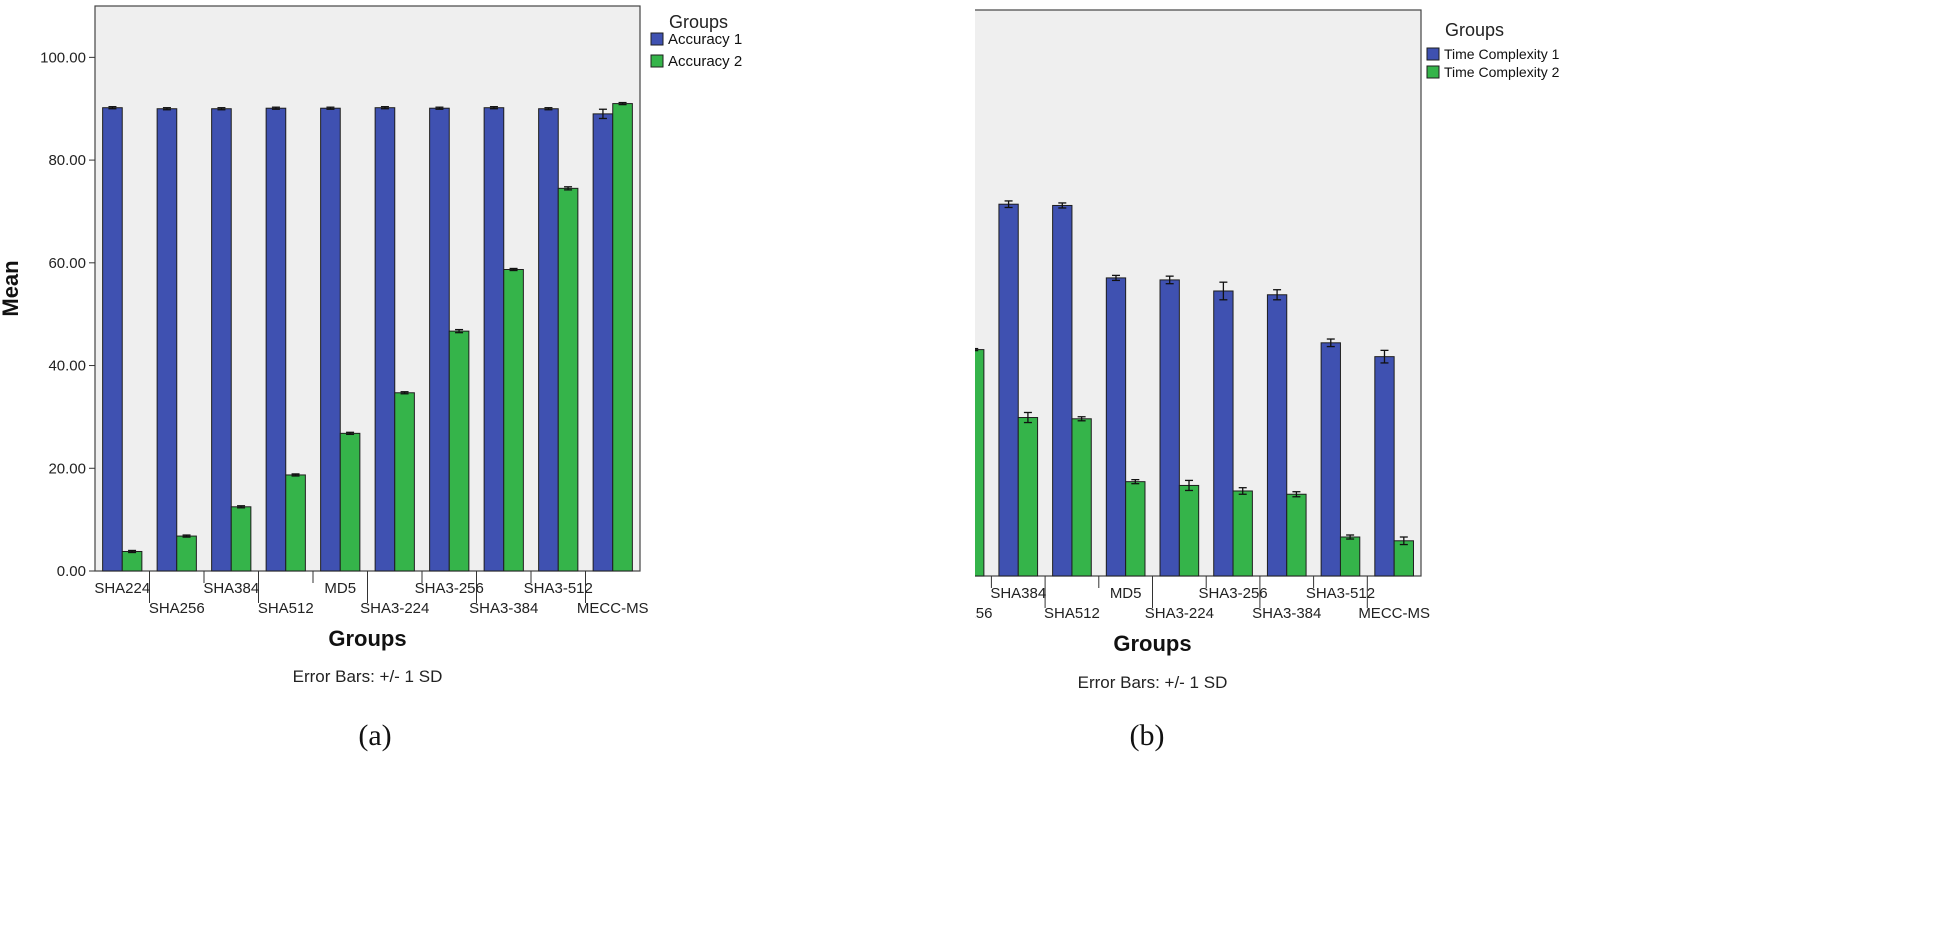 Image resolution: width=1950 pixels, height=938 pixels. I want to click on y-tick-label: 40.00, so click(67, 366).